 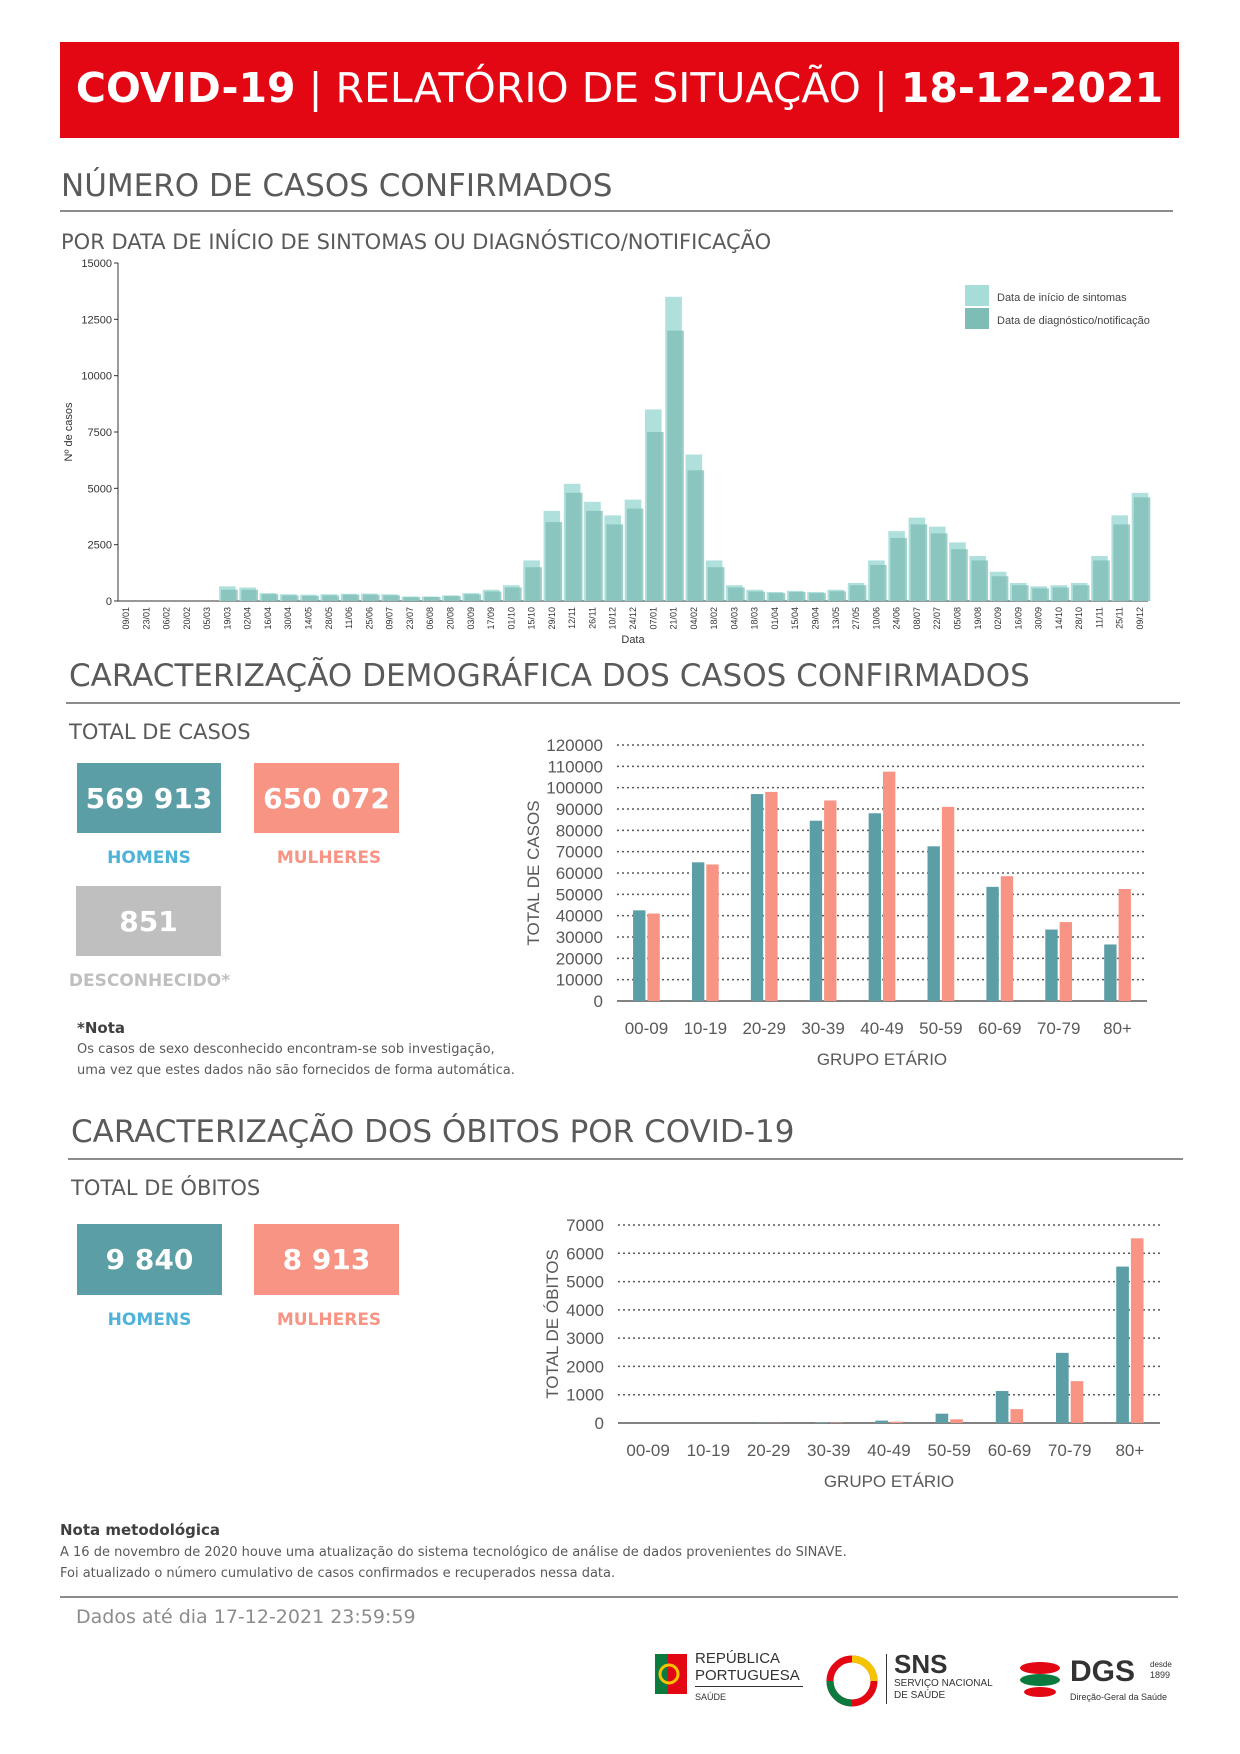 What do you see at coordinates (1073, 321) in the screenshot?
I see `legend-label: Data de diagnóstico/notificação` at bounding box center [1073, 321].